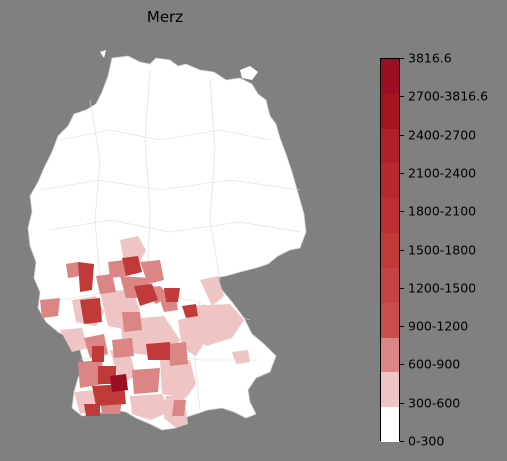  I want to click on legend-label: 2400-2700, so click(442, 135).